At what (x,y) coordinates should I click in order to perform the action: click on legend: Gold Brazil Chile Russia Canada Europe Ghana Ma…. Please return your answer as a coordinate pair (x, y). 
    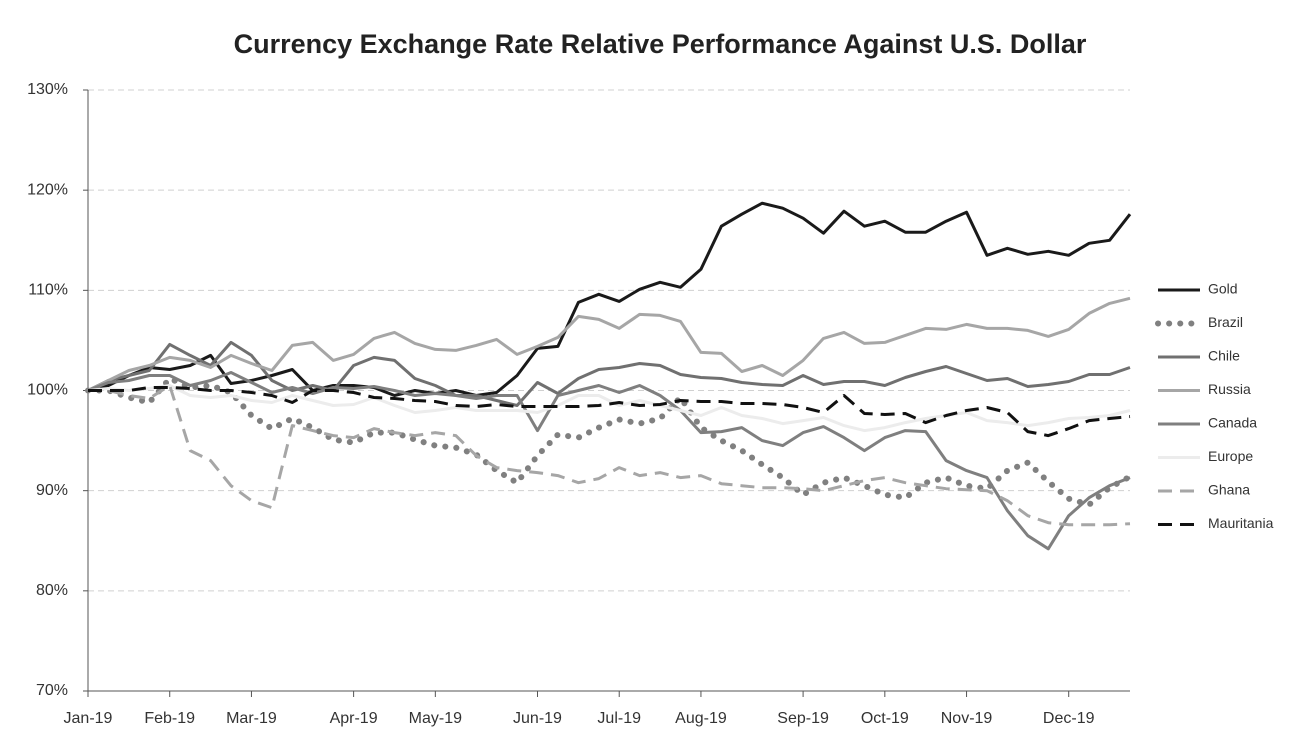
    Looking at the image, I should click on (1214, 406).